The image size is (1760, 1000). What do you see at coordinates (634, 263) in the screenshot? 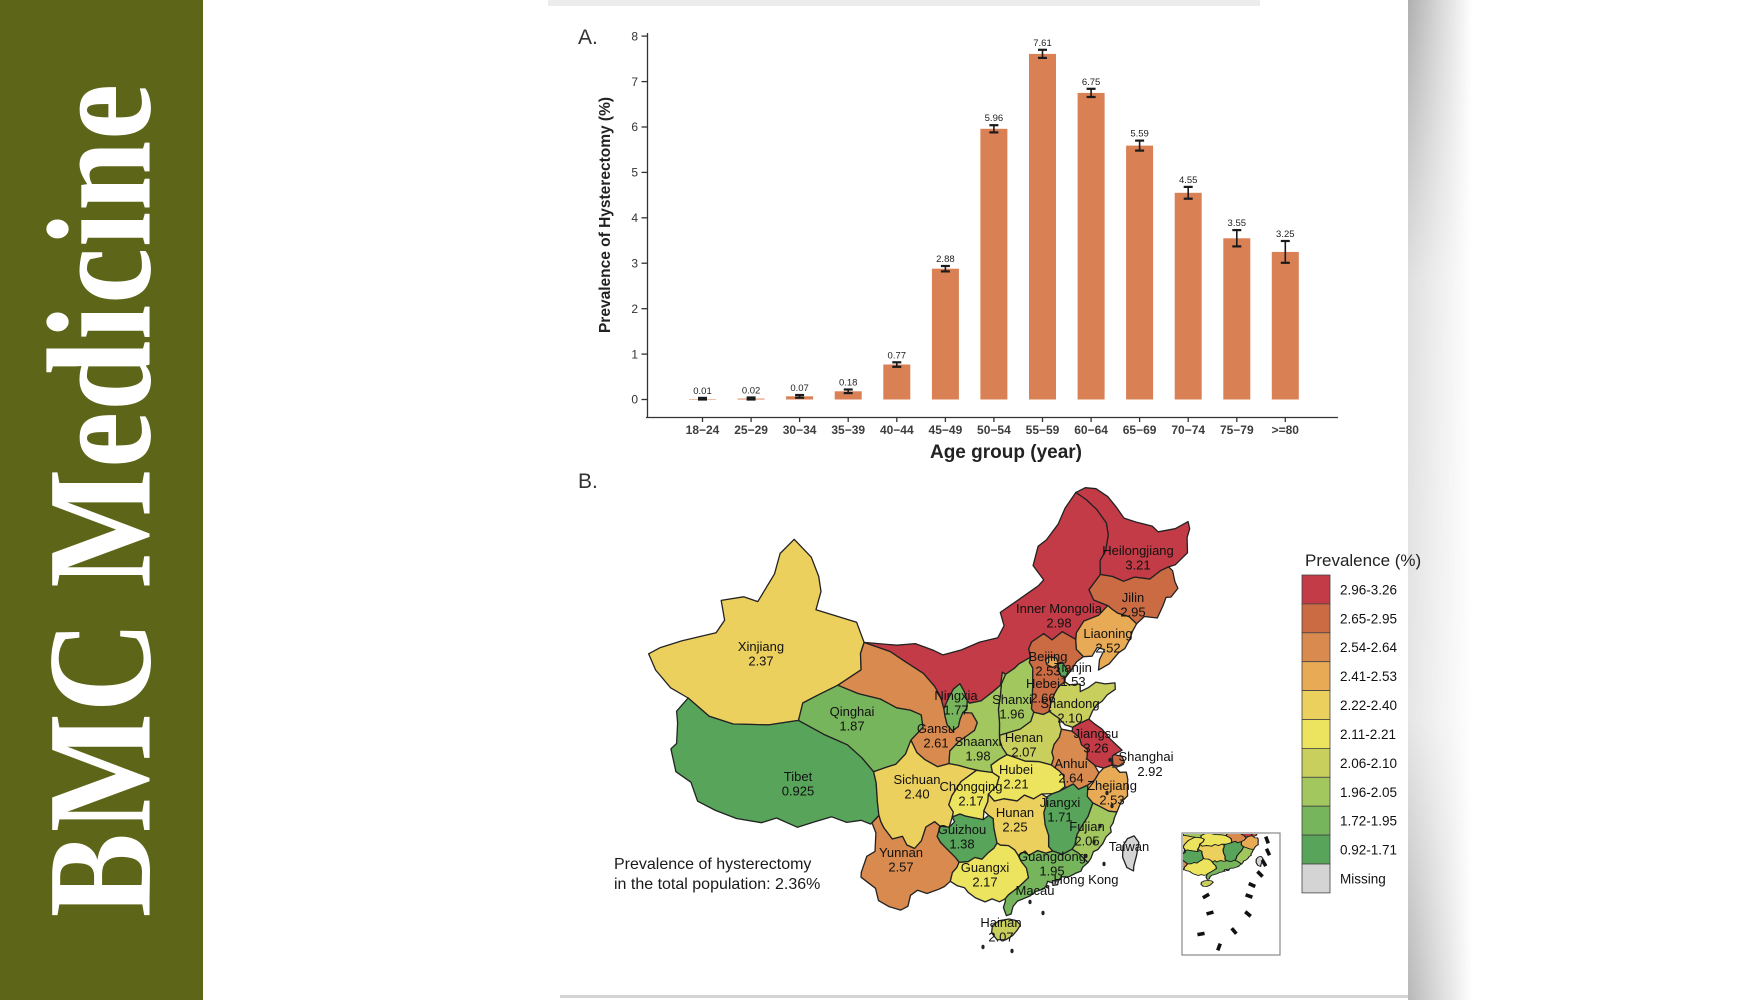
I see `svg-text: 3` at bounding box center [634, 263].